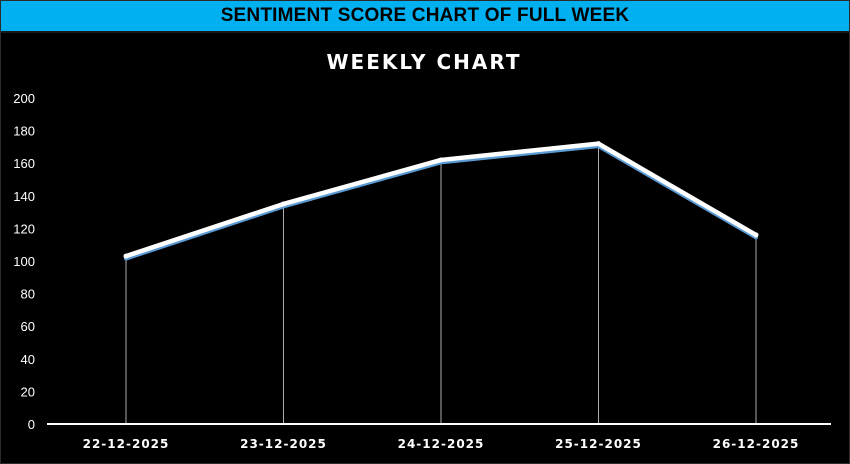  I want to click on y-tick-label: 20, so click(28, 391).